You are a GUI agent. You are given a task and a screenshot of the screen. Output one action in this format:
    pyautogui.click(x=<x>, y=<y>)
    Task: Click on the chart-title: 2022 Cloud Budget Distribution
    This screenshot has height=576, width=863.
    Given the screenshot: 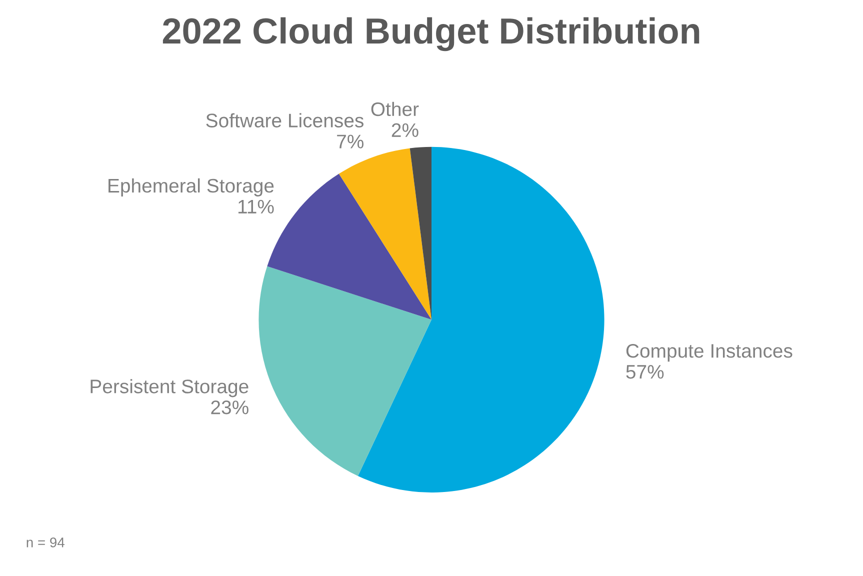 What is the action you would take?
    pyautogui.click(x=431, y=34)
    